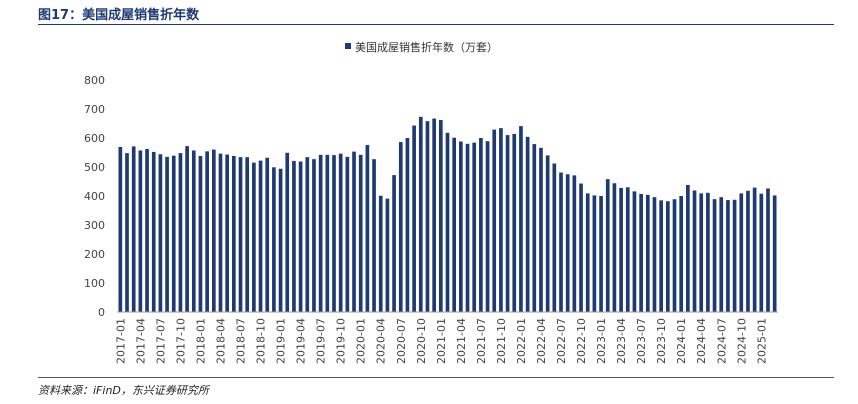  Describe the element at coordinates (641, 341) in the screenshot. I see `x-tick-label: 2023-07` at that location.